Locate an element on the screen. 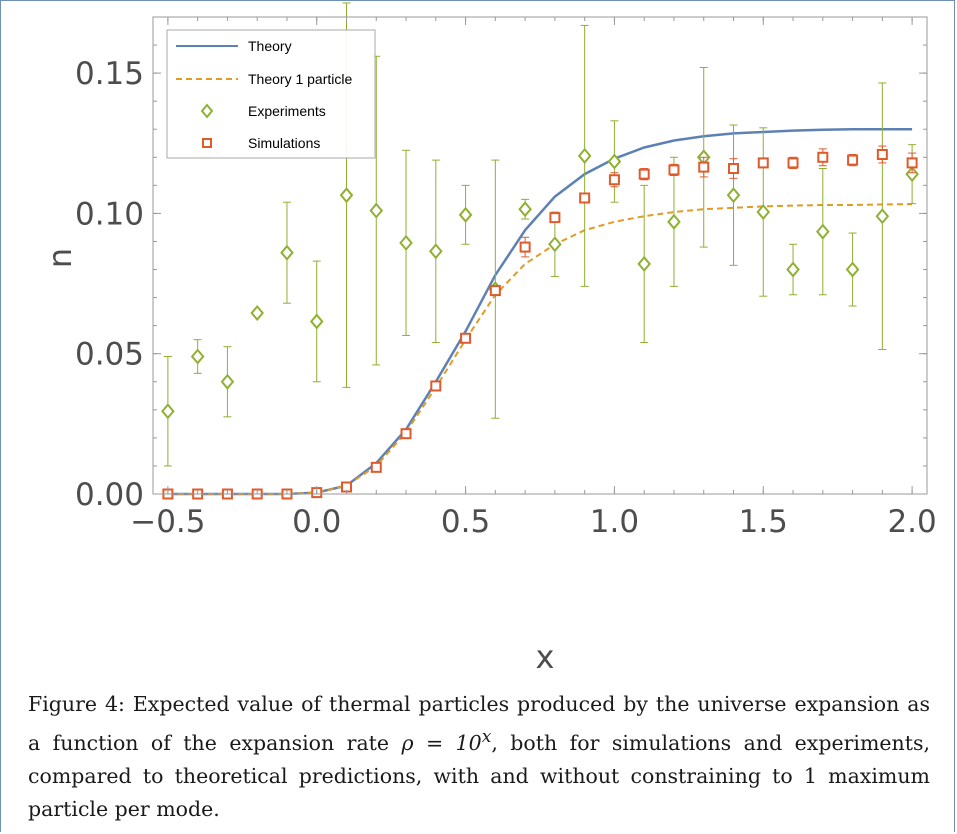 The height and width of the screenshot is (834, 957). y-axis-label: n is located at coordinates (60, 258).